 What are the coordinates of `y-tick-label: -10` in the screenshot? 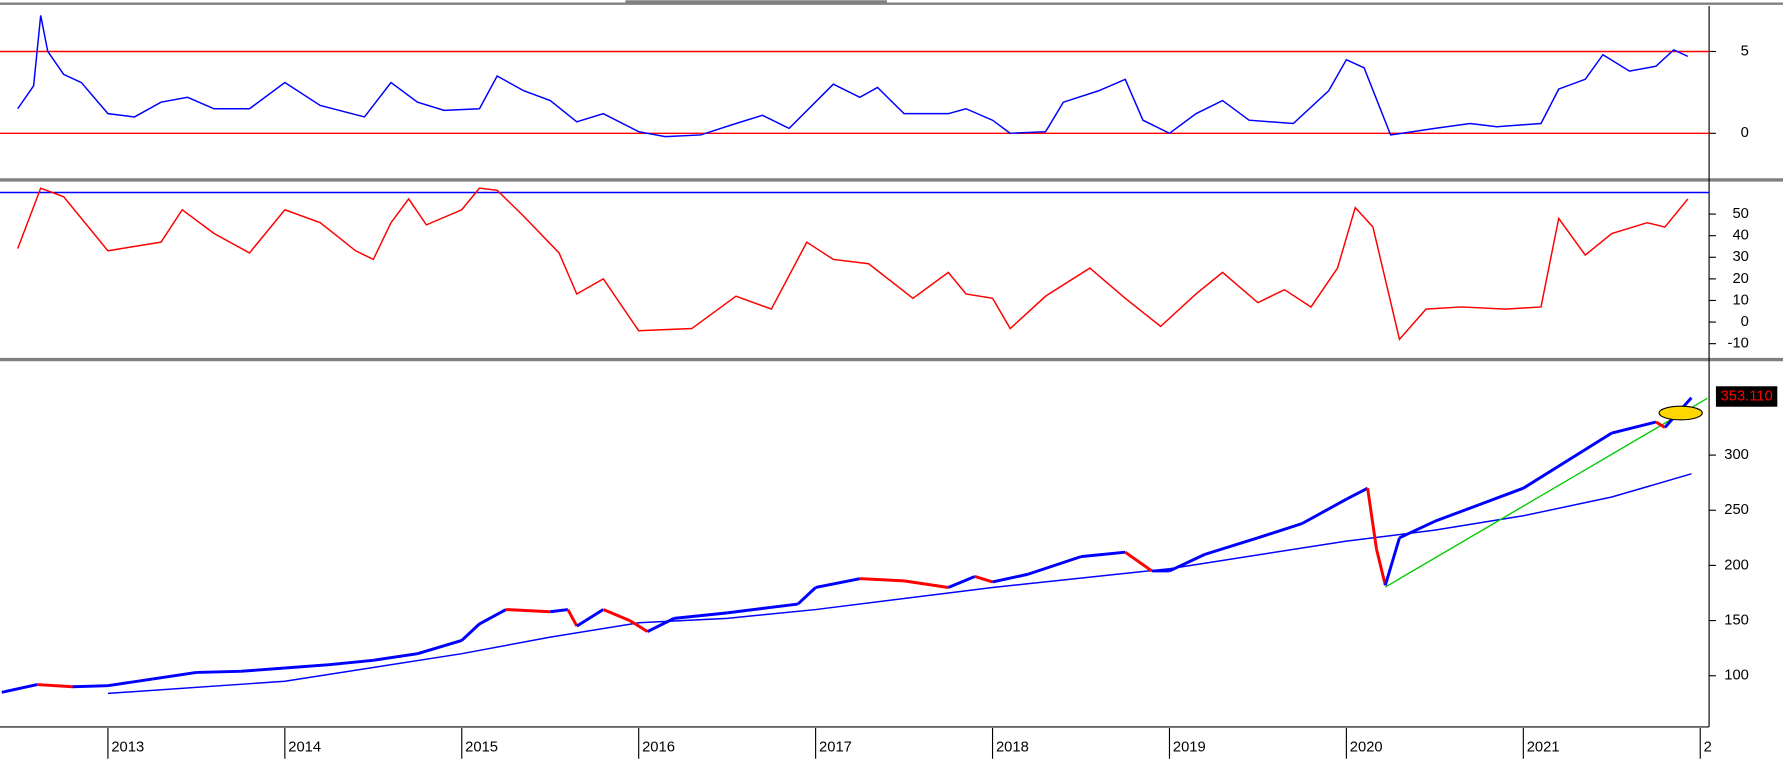 It's located at (1738, 344).